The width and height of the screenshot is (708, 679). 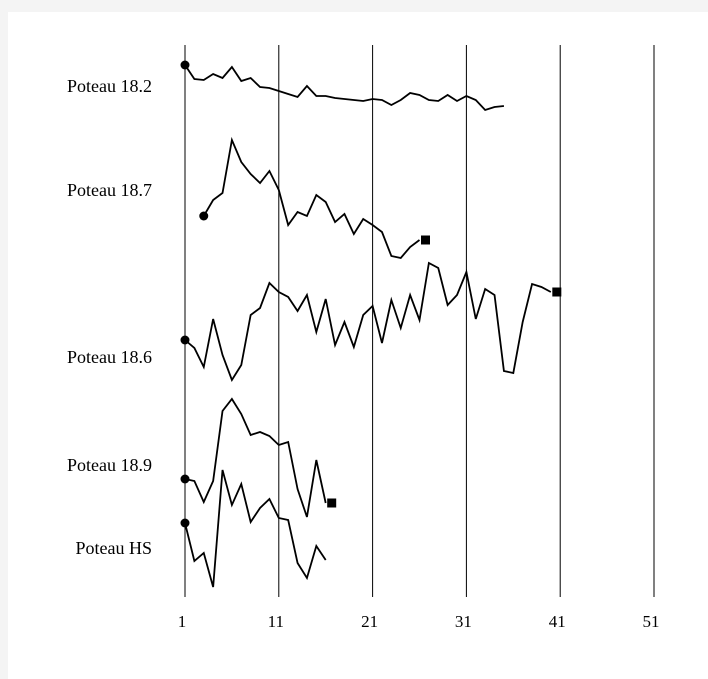 I want to click on x-tick-label-51: 51, so click(x=651, y=621).